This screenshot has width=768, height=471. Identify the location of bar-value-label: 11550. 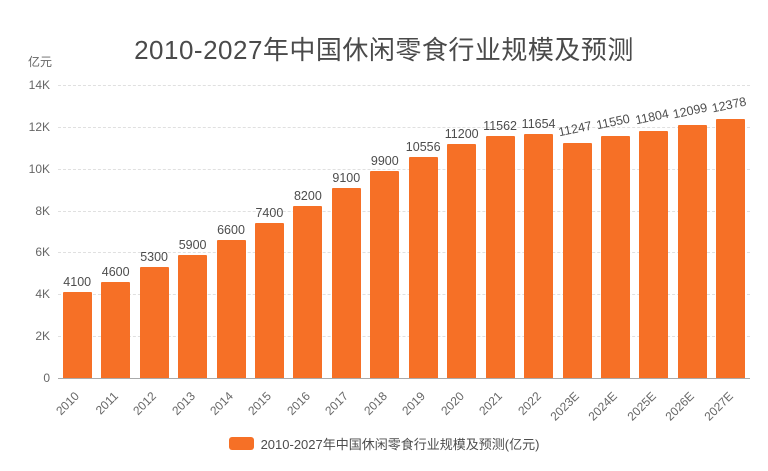
(613, 122).